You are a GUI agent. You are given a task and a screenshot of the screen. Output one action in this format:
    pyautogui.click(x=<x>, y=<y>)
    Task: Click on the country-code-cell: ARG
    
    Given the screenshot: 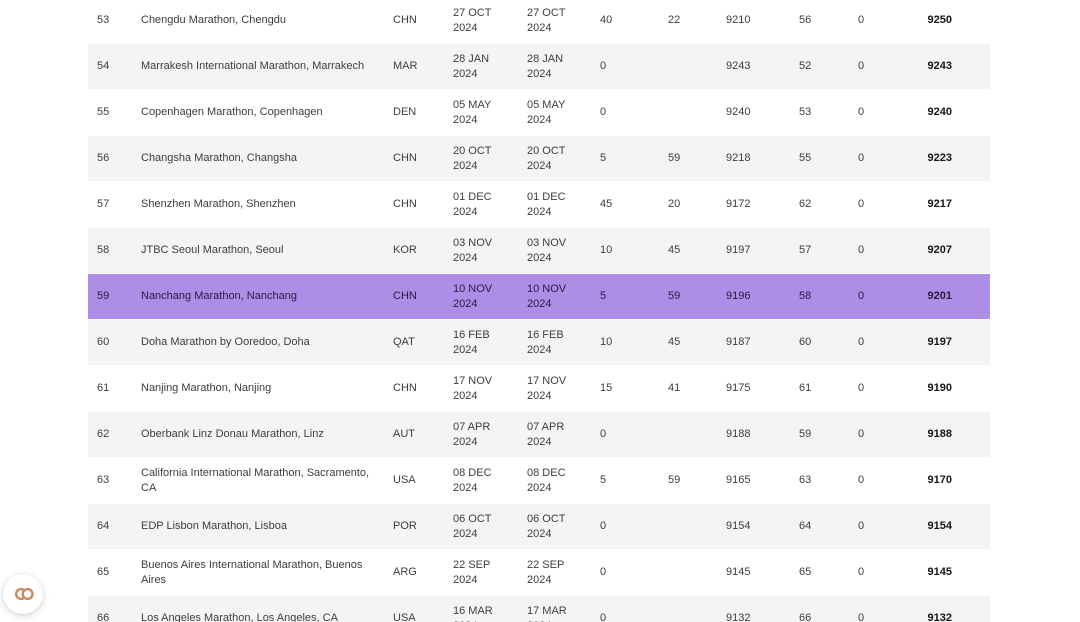 What is the action you would take?
    pyautogui.click(x=405, y=572)
    